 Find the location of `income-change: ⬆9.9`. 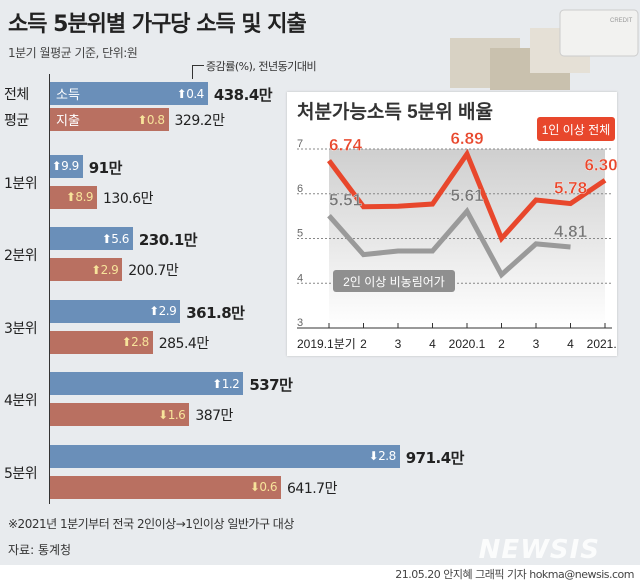

income-change: ⬆9.9 is located at coordinates (65, 166).